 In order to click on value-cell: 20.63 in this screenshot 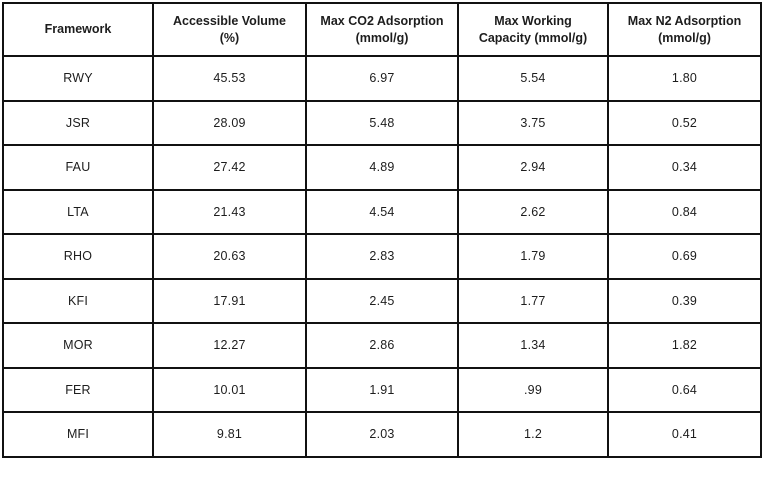, I will do `click(229, 256)`.